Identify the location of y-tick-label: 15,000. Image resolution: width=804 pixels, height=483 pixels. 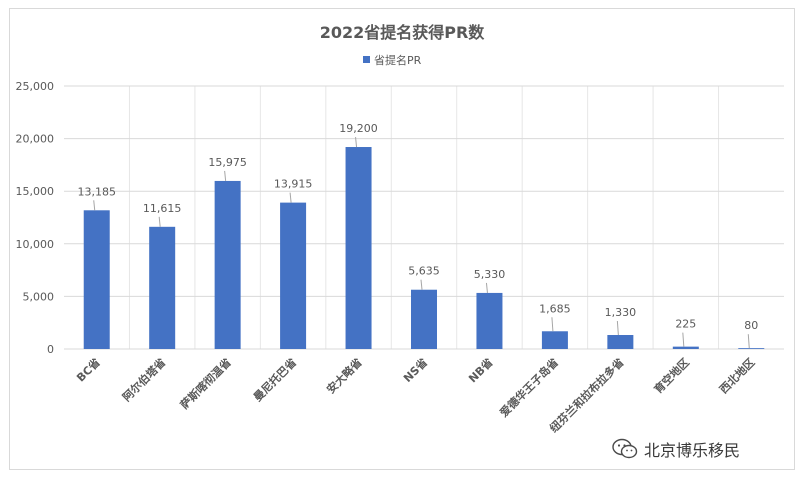
(35, 191).